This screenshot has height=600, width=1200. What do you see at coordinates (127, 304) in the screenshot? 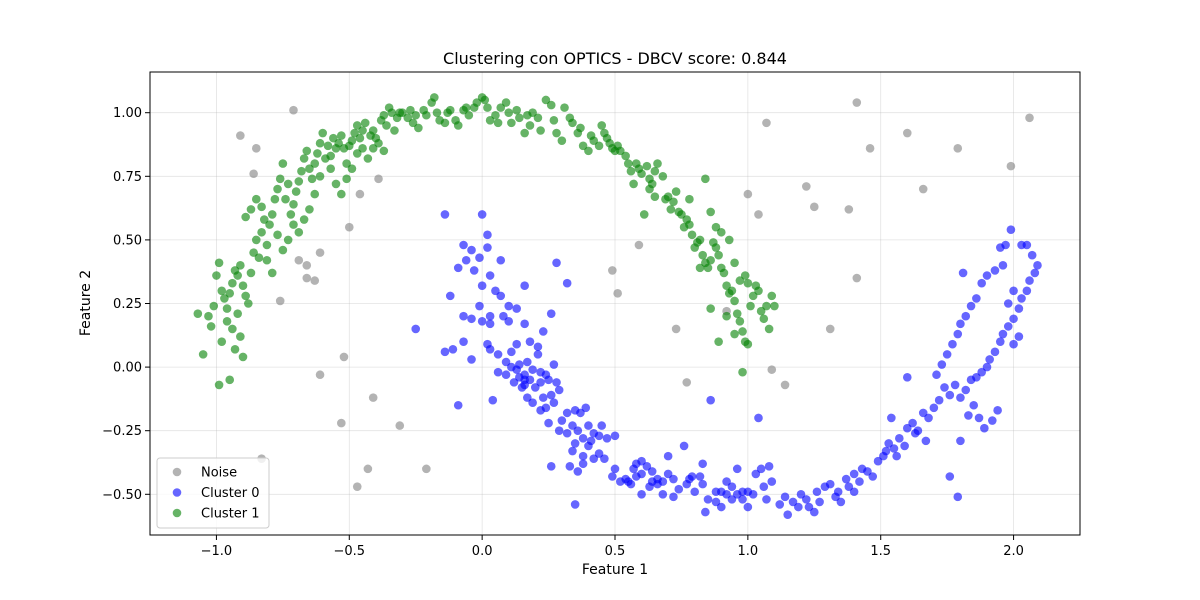
I see `y-tick-label: 0.25` at bounding box center [127, 304].